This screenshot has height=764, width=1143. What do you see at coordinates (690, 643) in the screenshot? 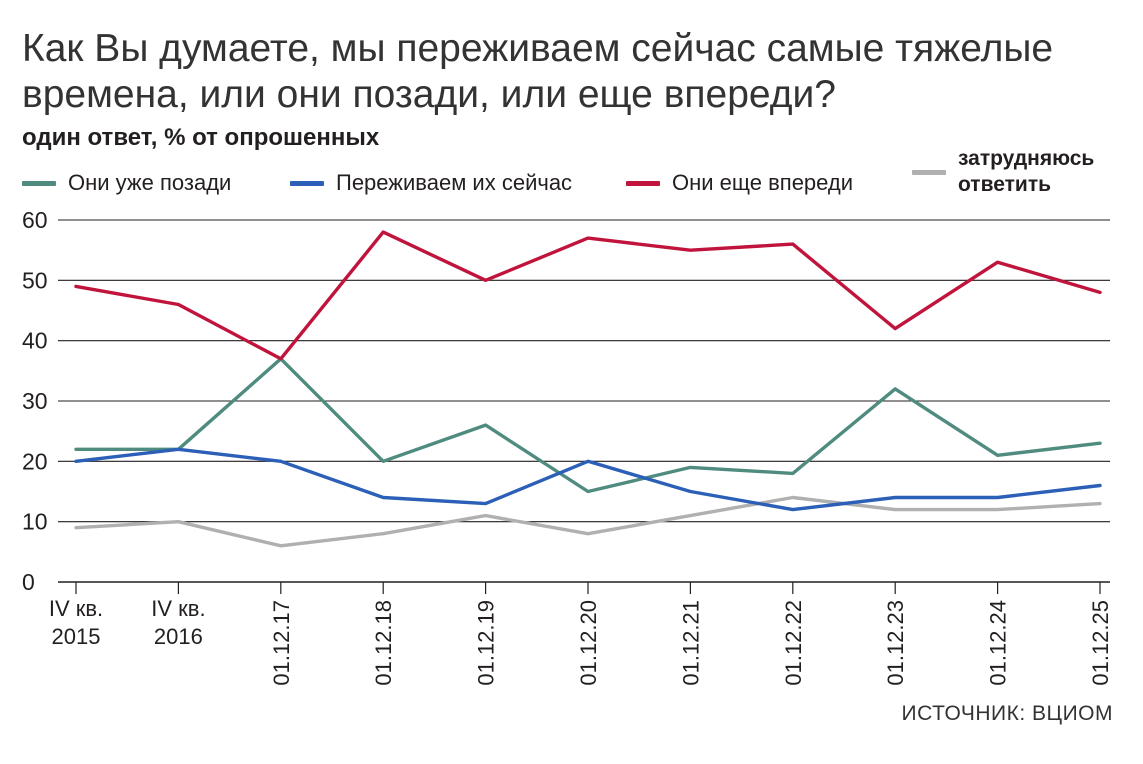
I see `x-tick-label: 01.12.21` at bounding box center [690, 643].